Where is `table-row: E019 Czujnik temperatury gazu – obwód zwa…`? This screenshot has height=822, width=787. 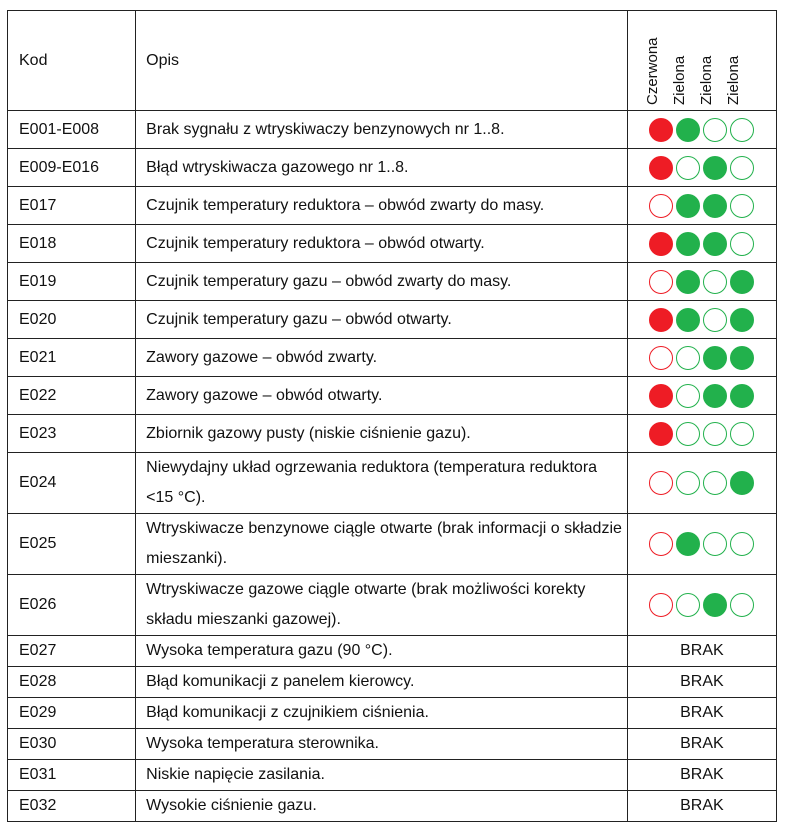
table-row: E019 Czujnik temperatury gazu – obwód zwa… is located at coordinates (392, 281).